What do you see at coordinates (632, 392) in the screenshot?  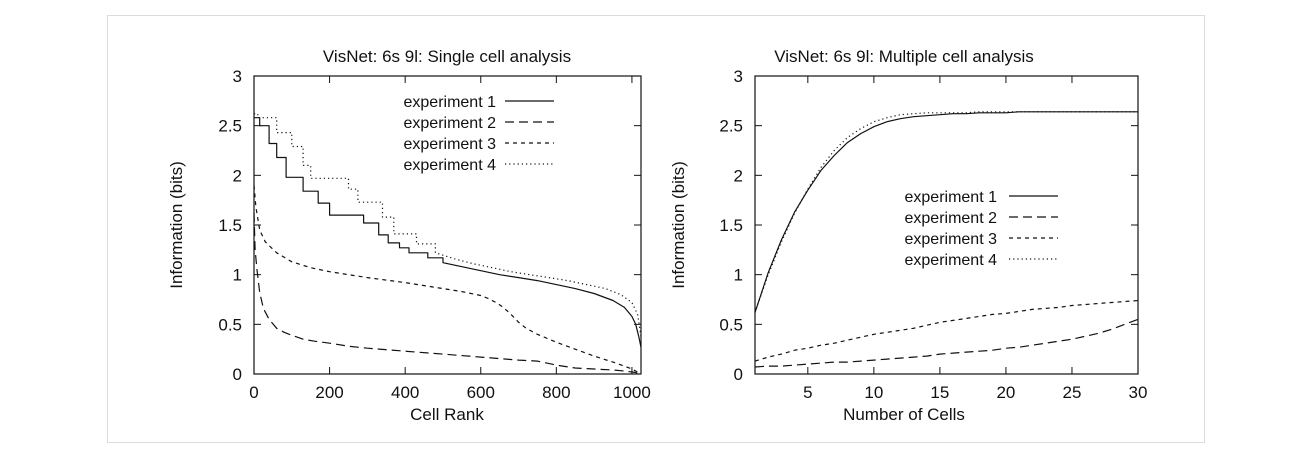 I see `x-tick-label: 1000` at bounding box center [632, 392].